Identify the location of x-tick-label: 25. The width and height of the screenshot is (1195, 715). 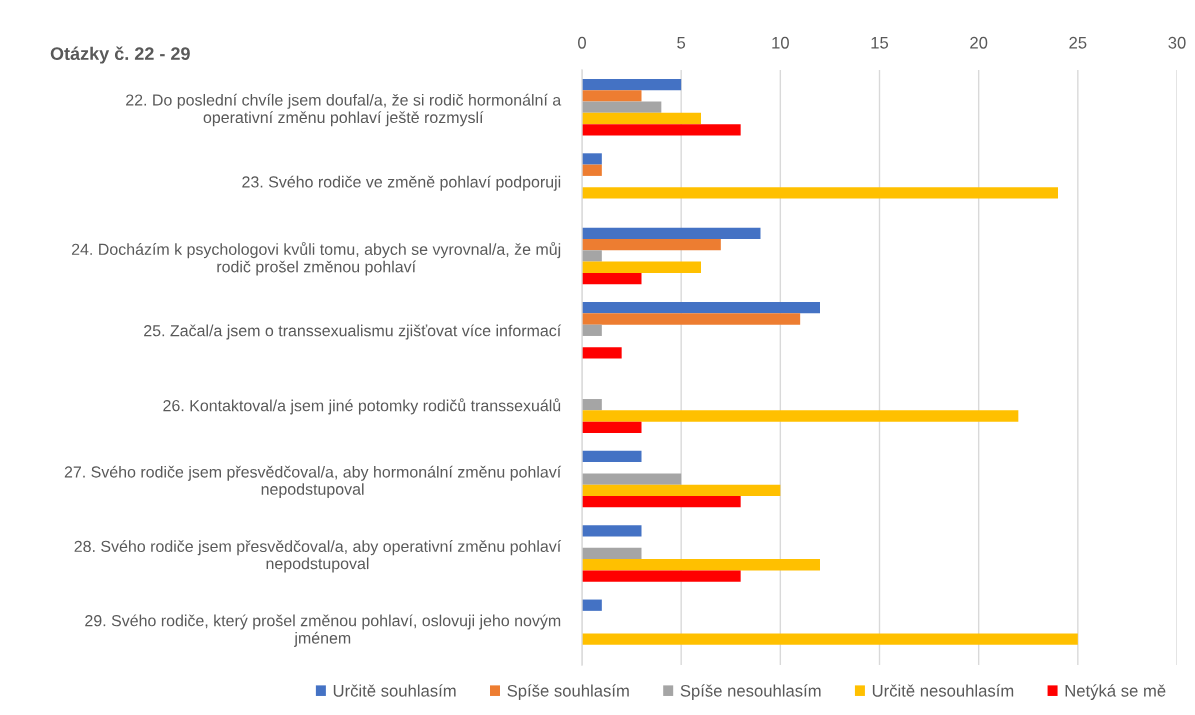
(1078, 42).